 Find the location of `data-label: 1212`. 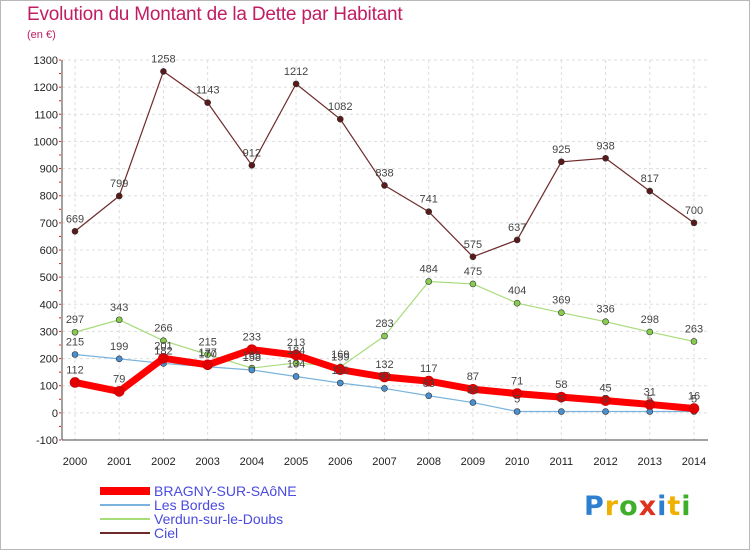

data-label: 1212 is located at coordinates (296, 72).